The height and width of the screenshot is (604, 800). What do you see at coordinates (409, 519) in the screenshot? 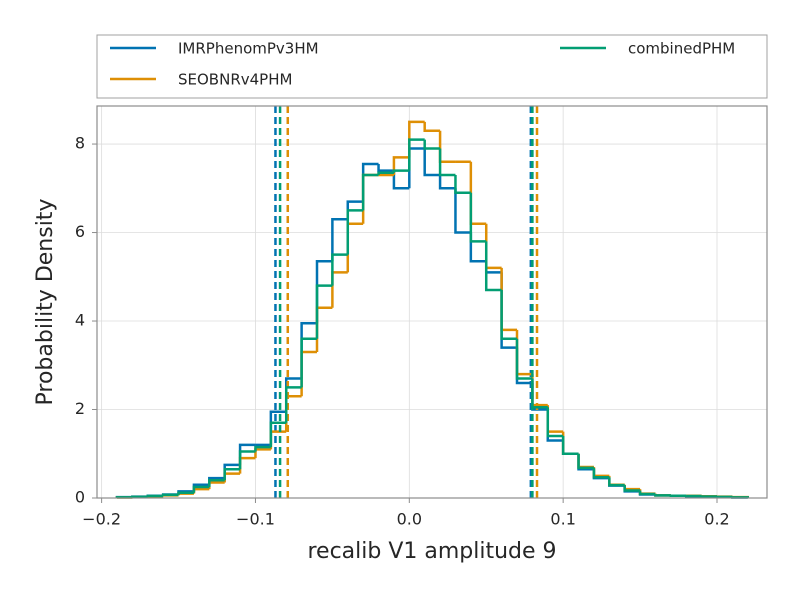
I see `x-tick-label: 0.0` at bounding box center [409, 519].